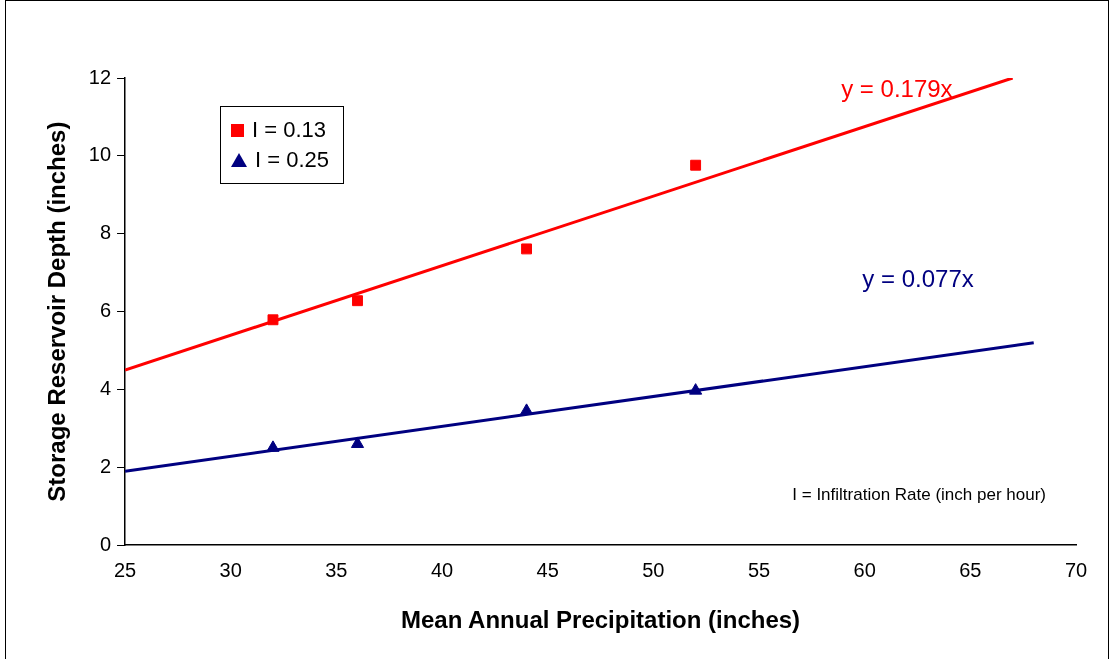 The height and width of the screenshot is (660, 1114). Describe the element at coordinates (105, 387) in the screenshot. I see `y-tick-label: 4` at that location.